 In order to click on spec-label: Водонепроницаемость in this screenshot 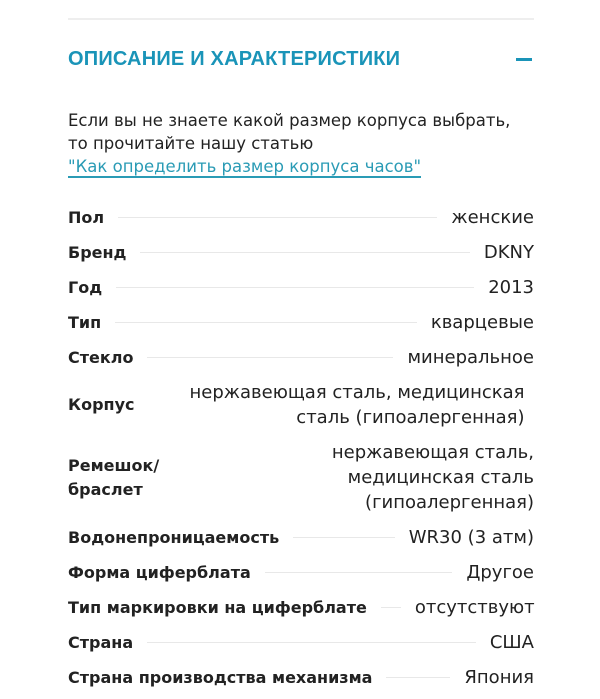, I will do `click(174, 537)`.